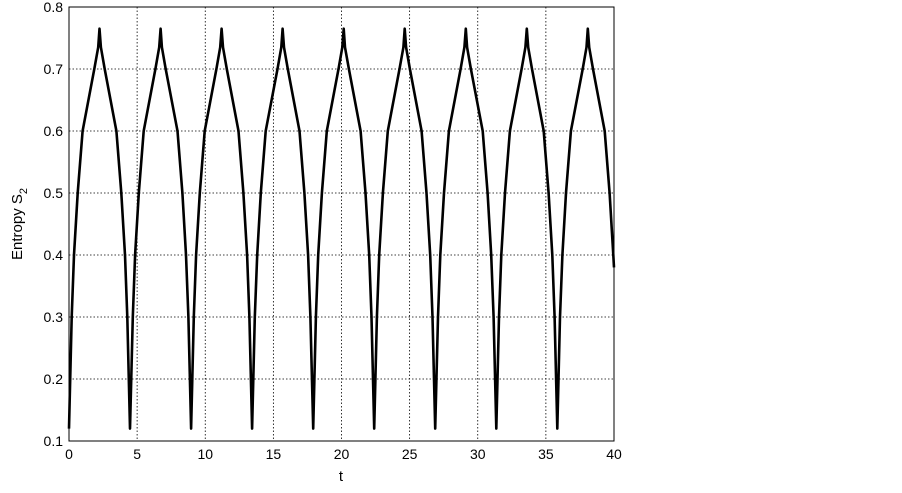 The image size is (902, 493). Describe the element at coordinates (54, 7) in the screenshot. I see `y-tick-label: 0.8` at that location.